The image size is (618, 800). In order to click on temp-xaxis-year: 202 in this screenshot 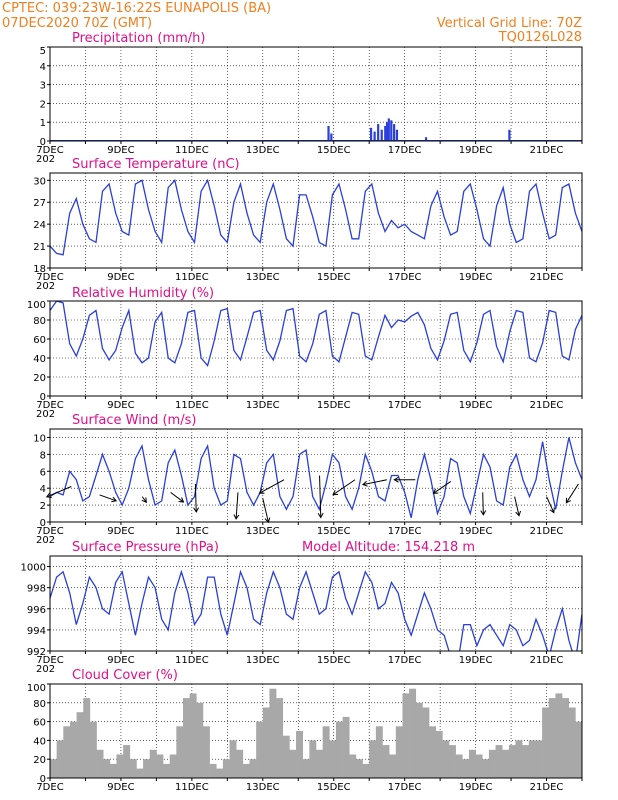, I will do `click(45, 286)`.